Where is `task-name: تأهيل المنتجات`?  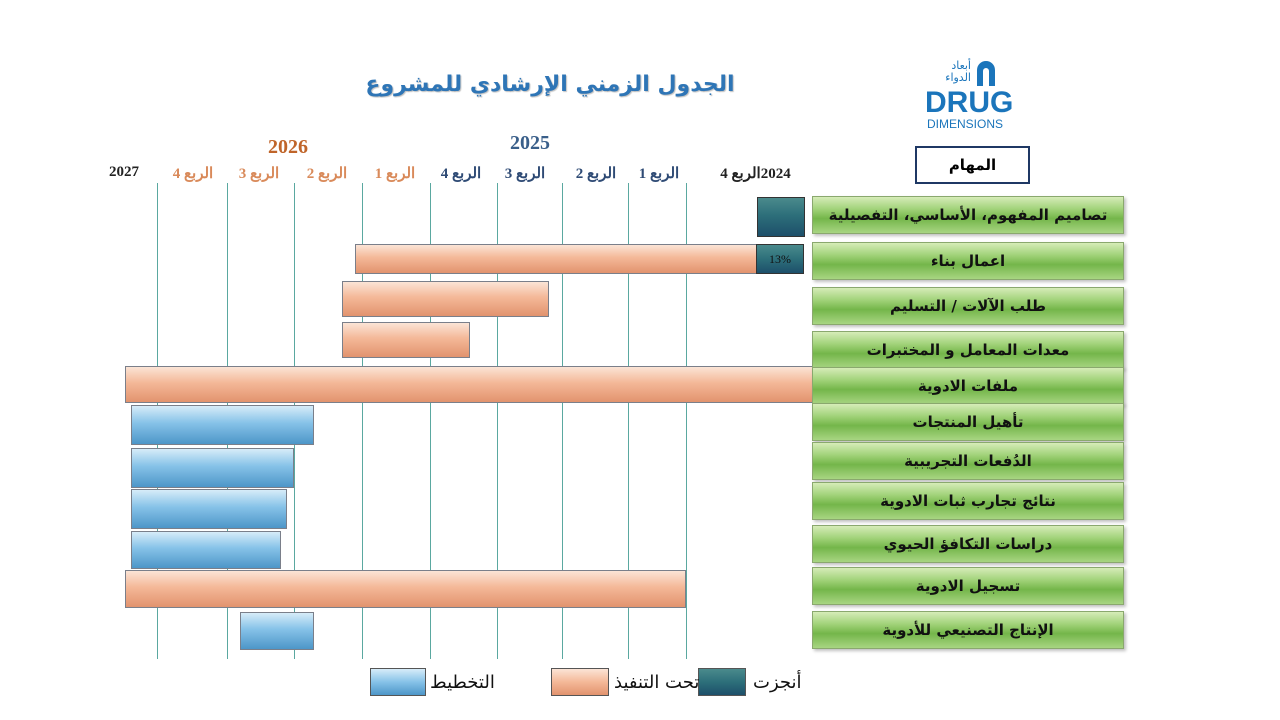 task-name: تأهيل المنتجات is located at coordinates (968, 422).